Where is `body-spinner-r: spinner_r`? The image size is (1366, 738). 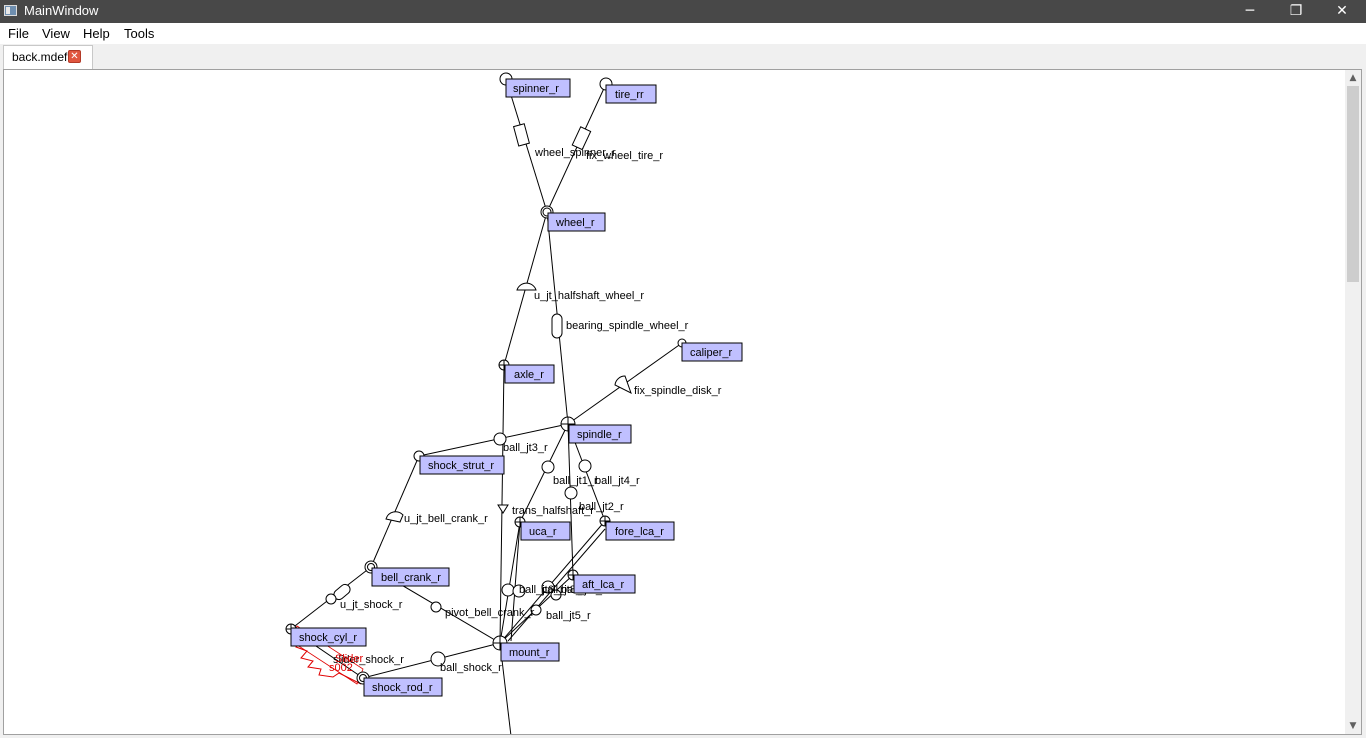 body-spinner-r: spinner_r is located at coordinates (538, 88).